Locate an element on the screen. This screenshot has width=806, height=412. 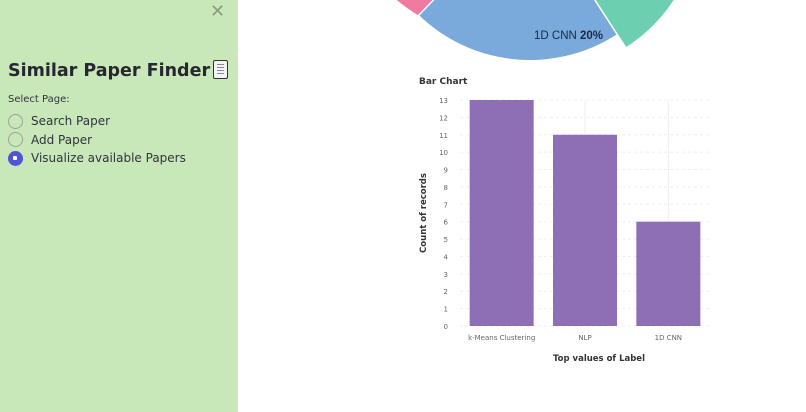
document-icon is located at coordinates (221, 69).